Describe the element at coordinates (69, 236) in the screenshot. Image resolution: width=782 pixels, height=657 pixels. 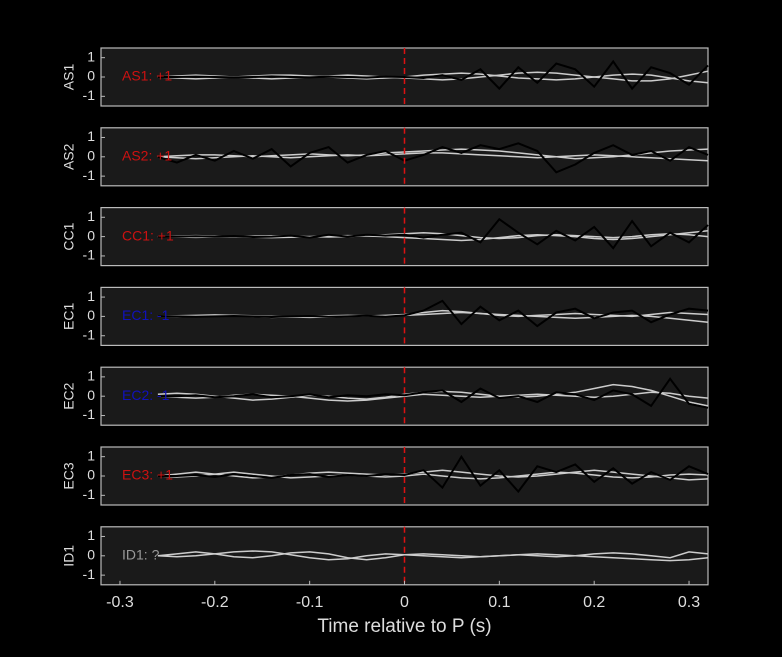
I see `y-axis-label: CC1` at that location.